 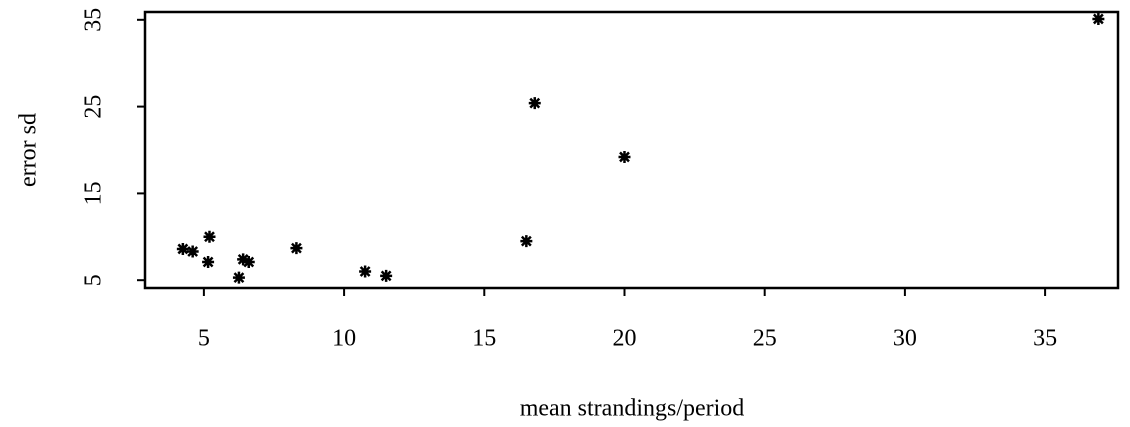 I want to click on x-tick-label: 5, so click(x=204, y=339).